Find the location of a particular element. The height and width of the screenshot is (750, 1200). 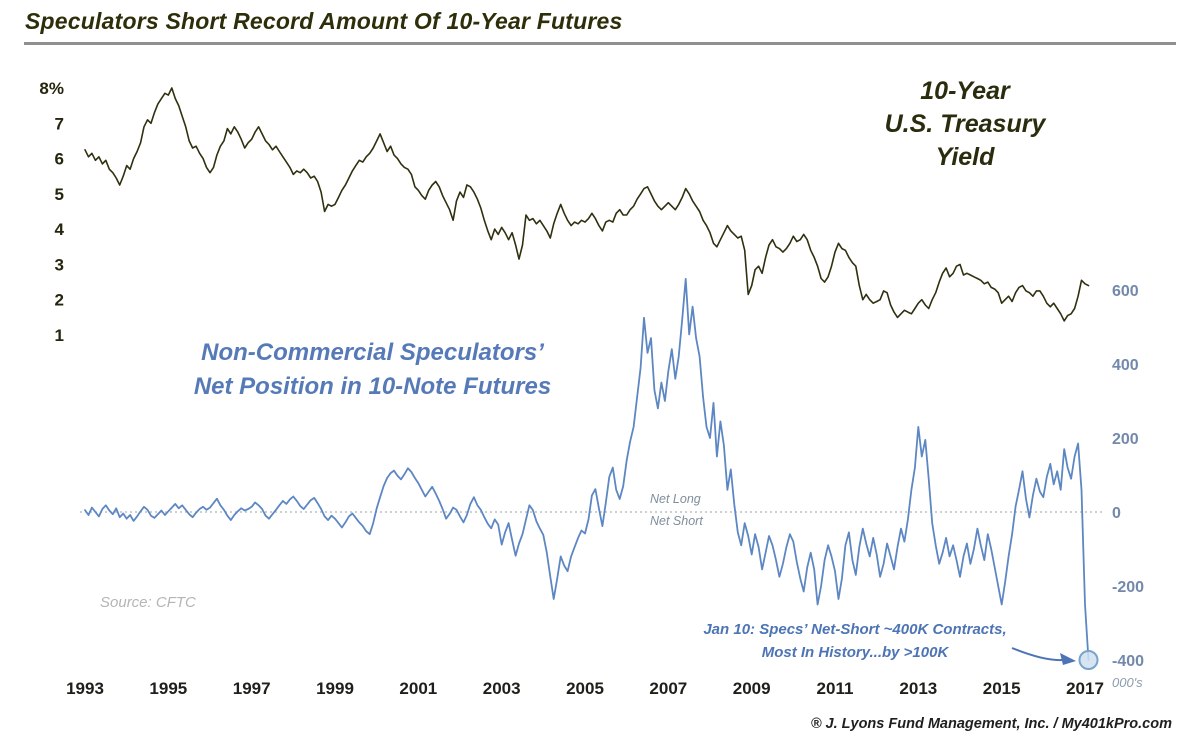

left-tick-label: 6 is located at coordinates (59, 159).